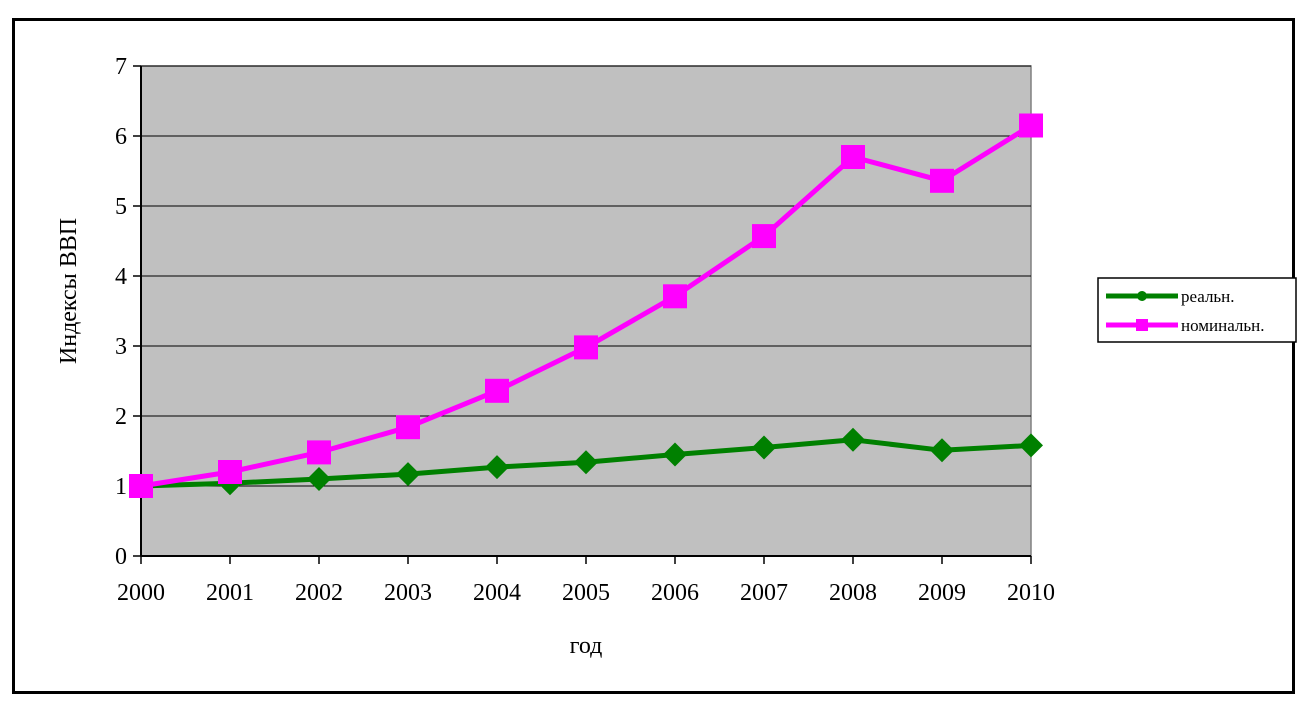 The image size is (1311, 711). Describe the element at coordinates (121, 67) in the screenshot. I see `y-tick-label: 7` at that location.